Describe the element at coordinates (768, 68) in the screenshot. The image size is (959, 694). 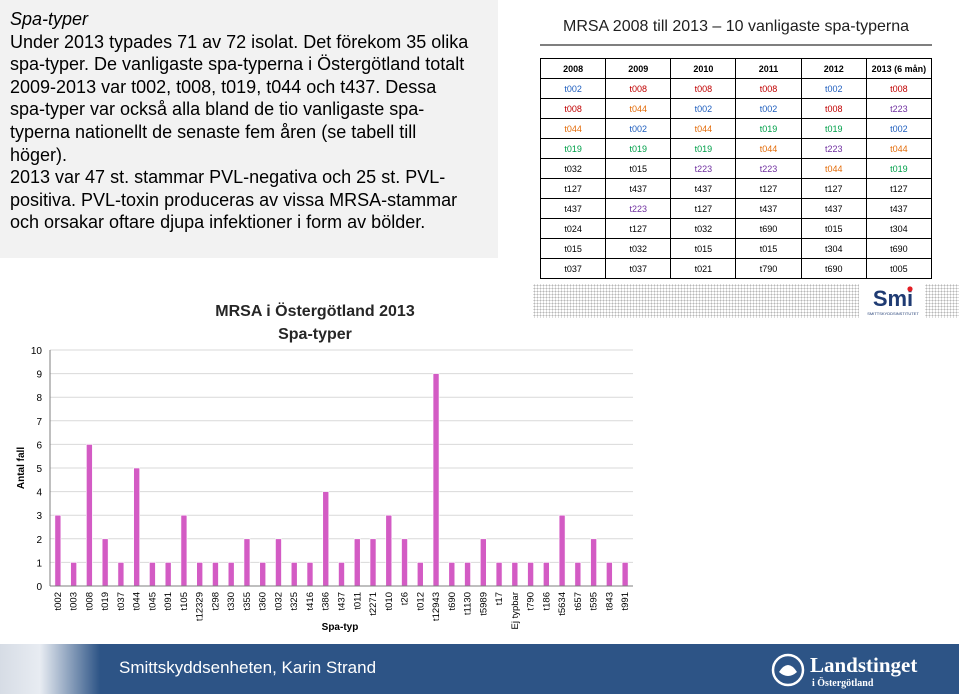
I see `table-header-cell: 2011` at that location.